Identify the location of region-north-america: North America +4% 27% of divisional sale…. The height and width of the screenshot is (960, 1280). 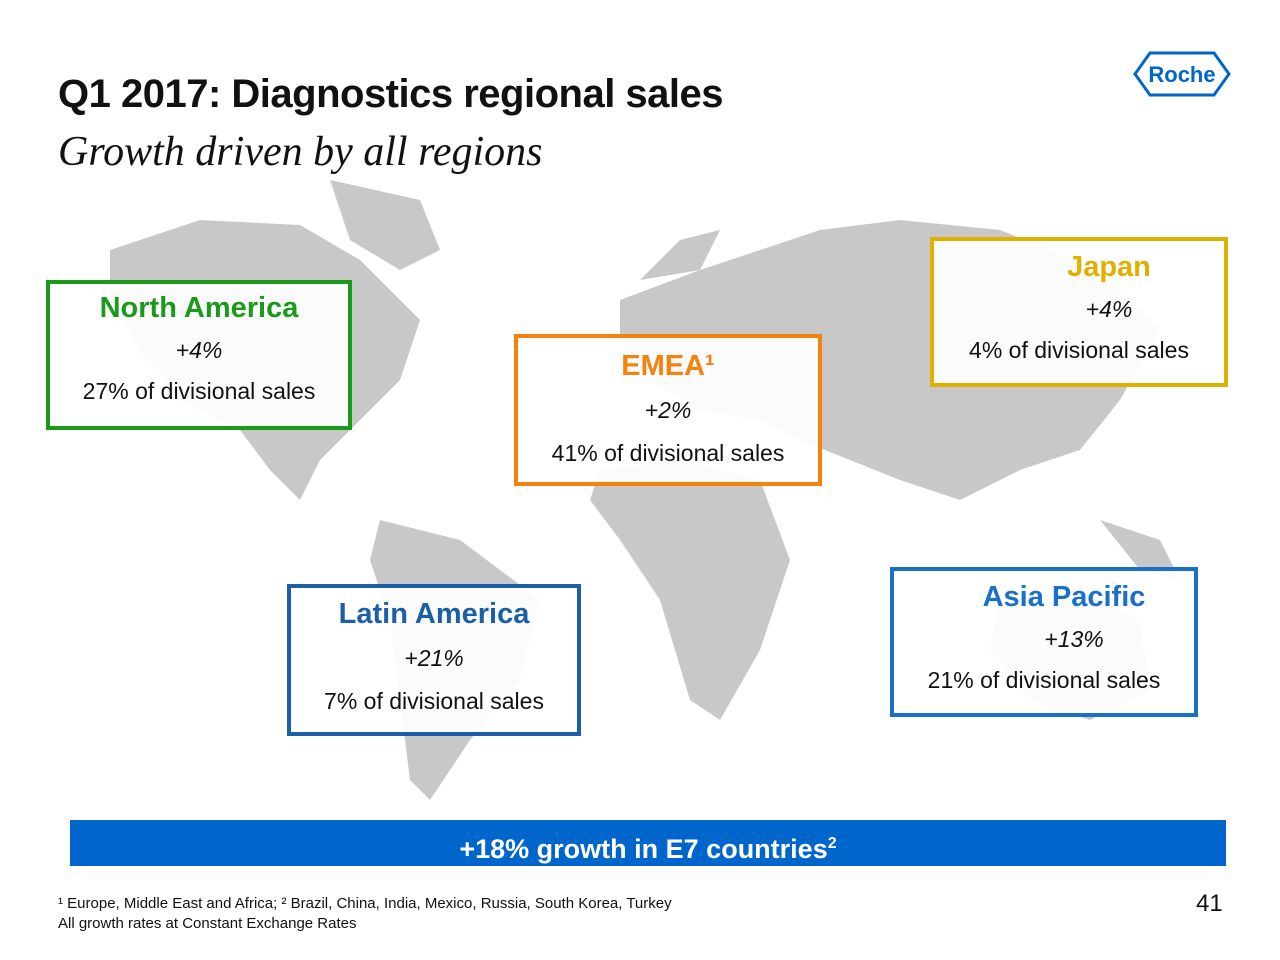
(199, 355).